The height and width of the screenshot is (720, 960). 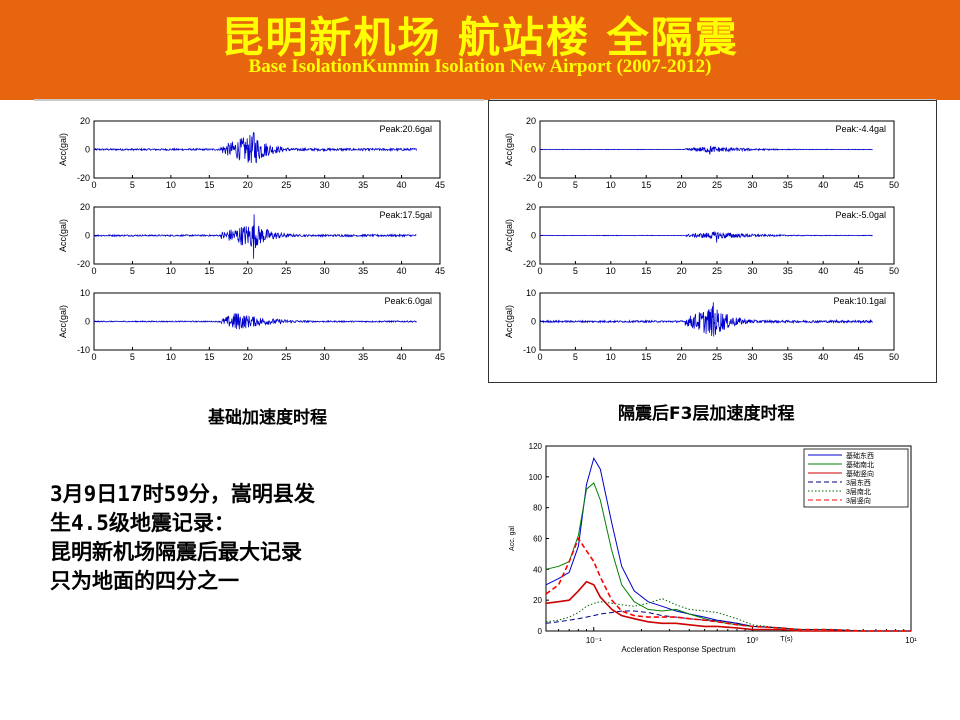 I want to click on legend-label: 基础南北, so click(x=860, y=464).